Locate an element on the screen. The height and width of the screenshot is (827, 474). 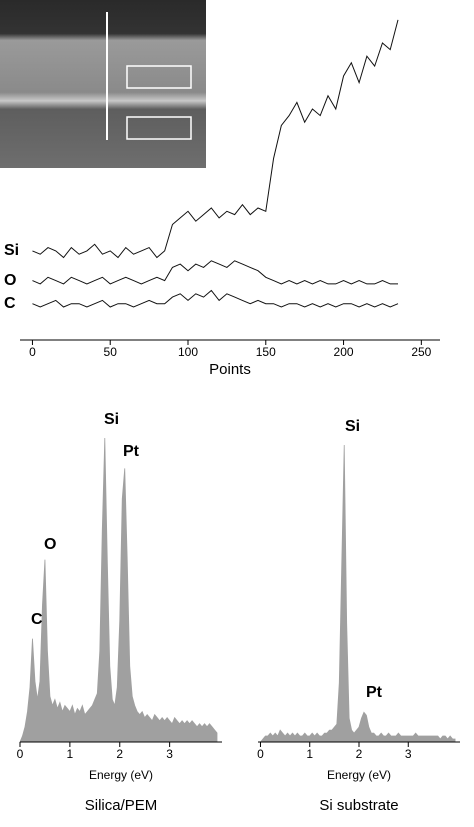
caption: Si substrate is located at coordinates (358, 805).